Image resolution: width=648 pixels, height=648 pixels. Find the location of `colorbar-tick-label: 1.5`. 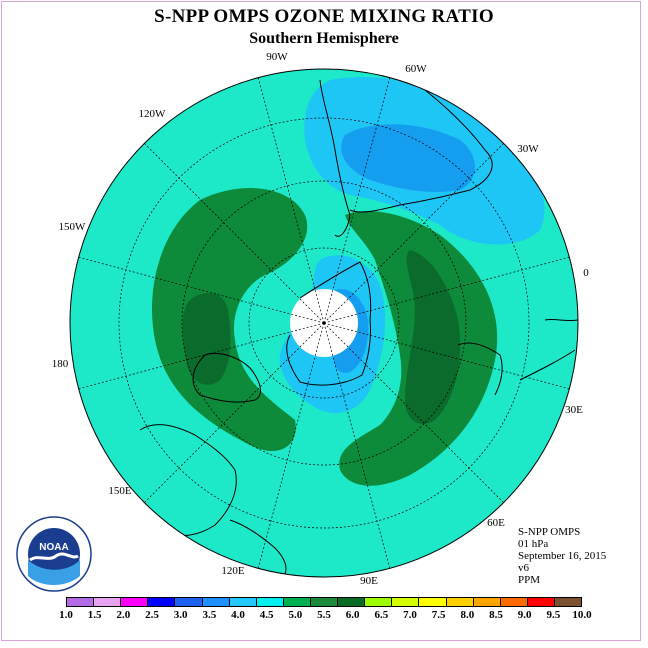

colorbar-tick-label: 1.5 is located at coordinates (95, 615).